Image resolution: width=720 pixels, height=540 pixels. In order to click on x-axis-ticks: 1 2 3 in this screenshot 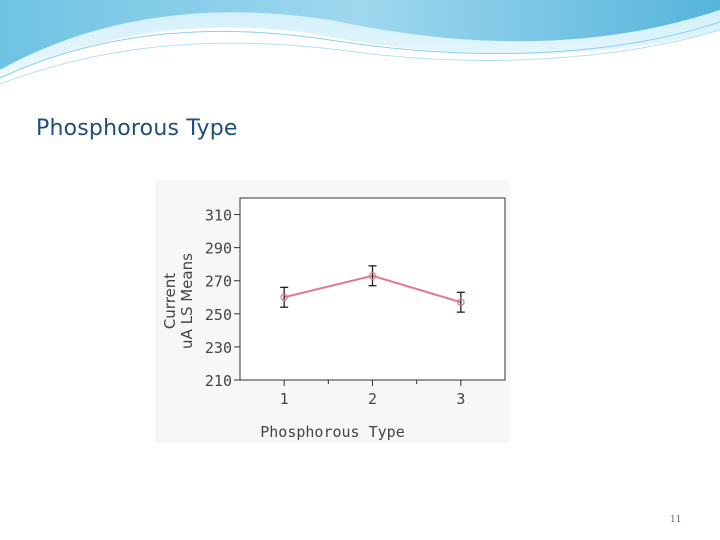, I will do `click(372, 394)`.